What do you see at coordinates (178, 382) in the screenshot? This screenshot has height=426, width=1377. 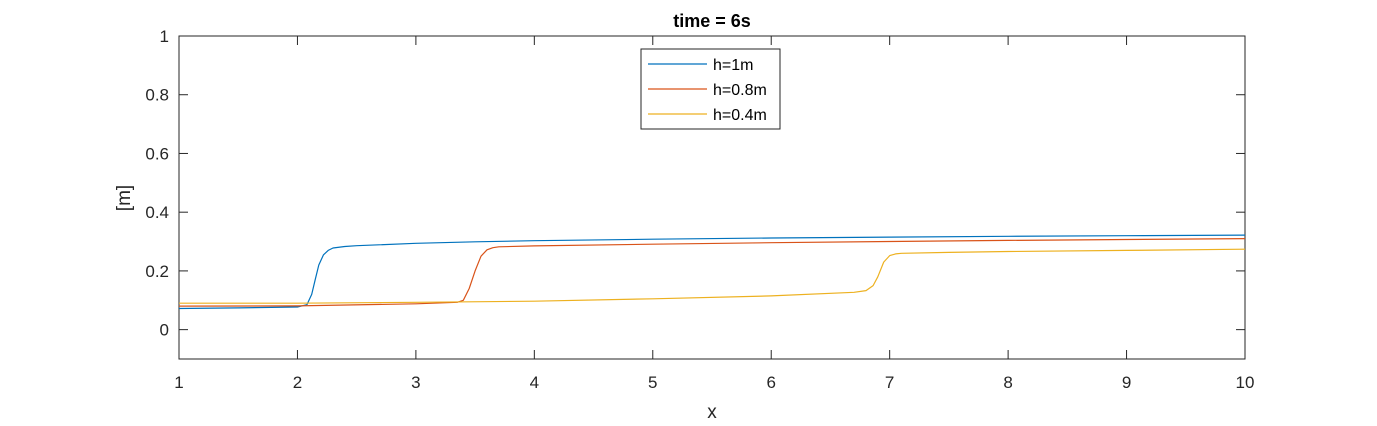 I see `x-tick-label: 1` at bounding box center [178, 382].